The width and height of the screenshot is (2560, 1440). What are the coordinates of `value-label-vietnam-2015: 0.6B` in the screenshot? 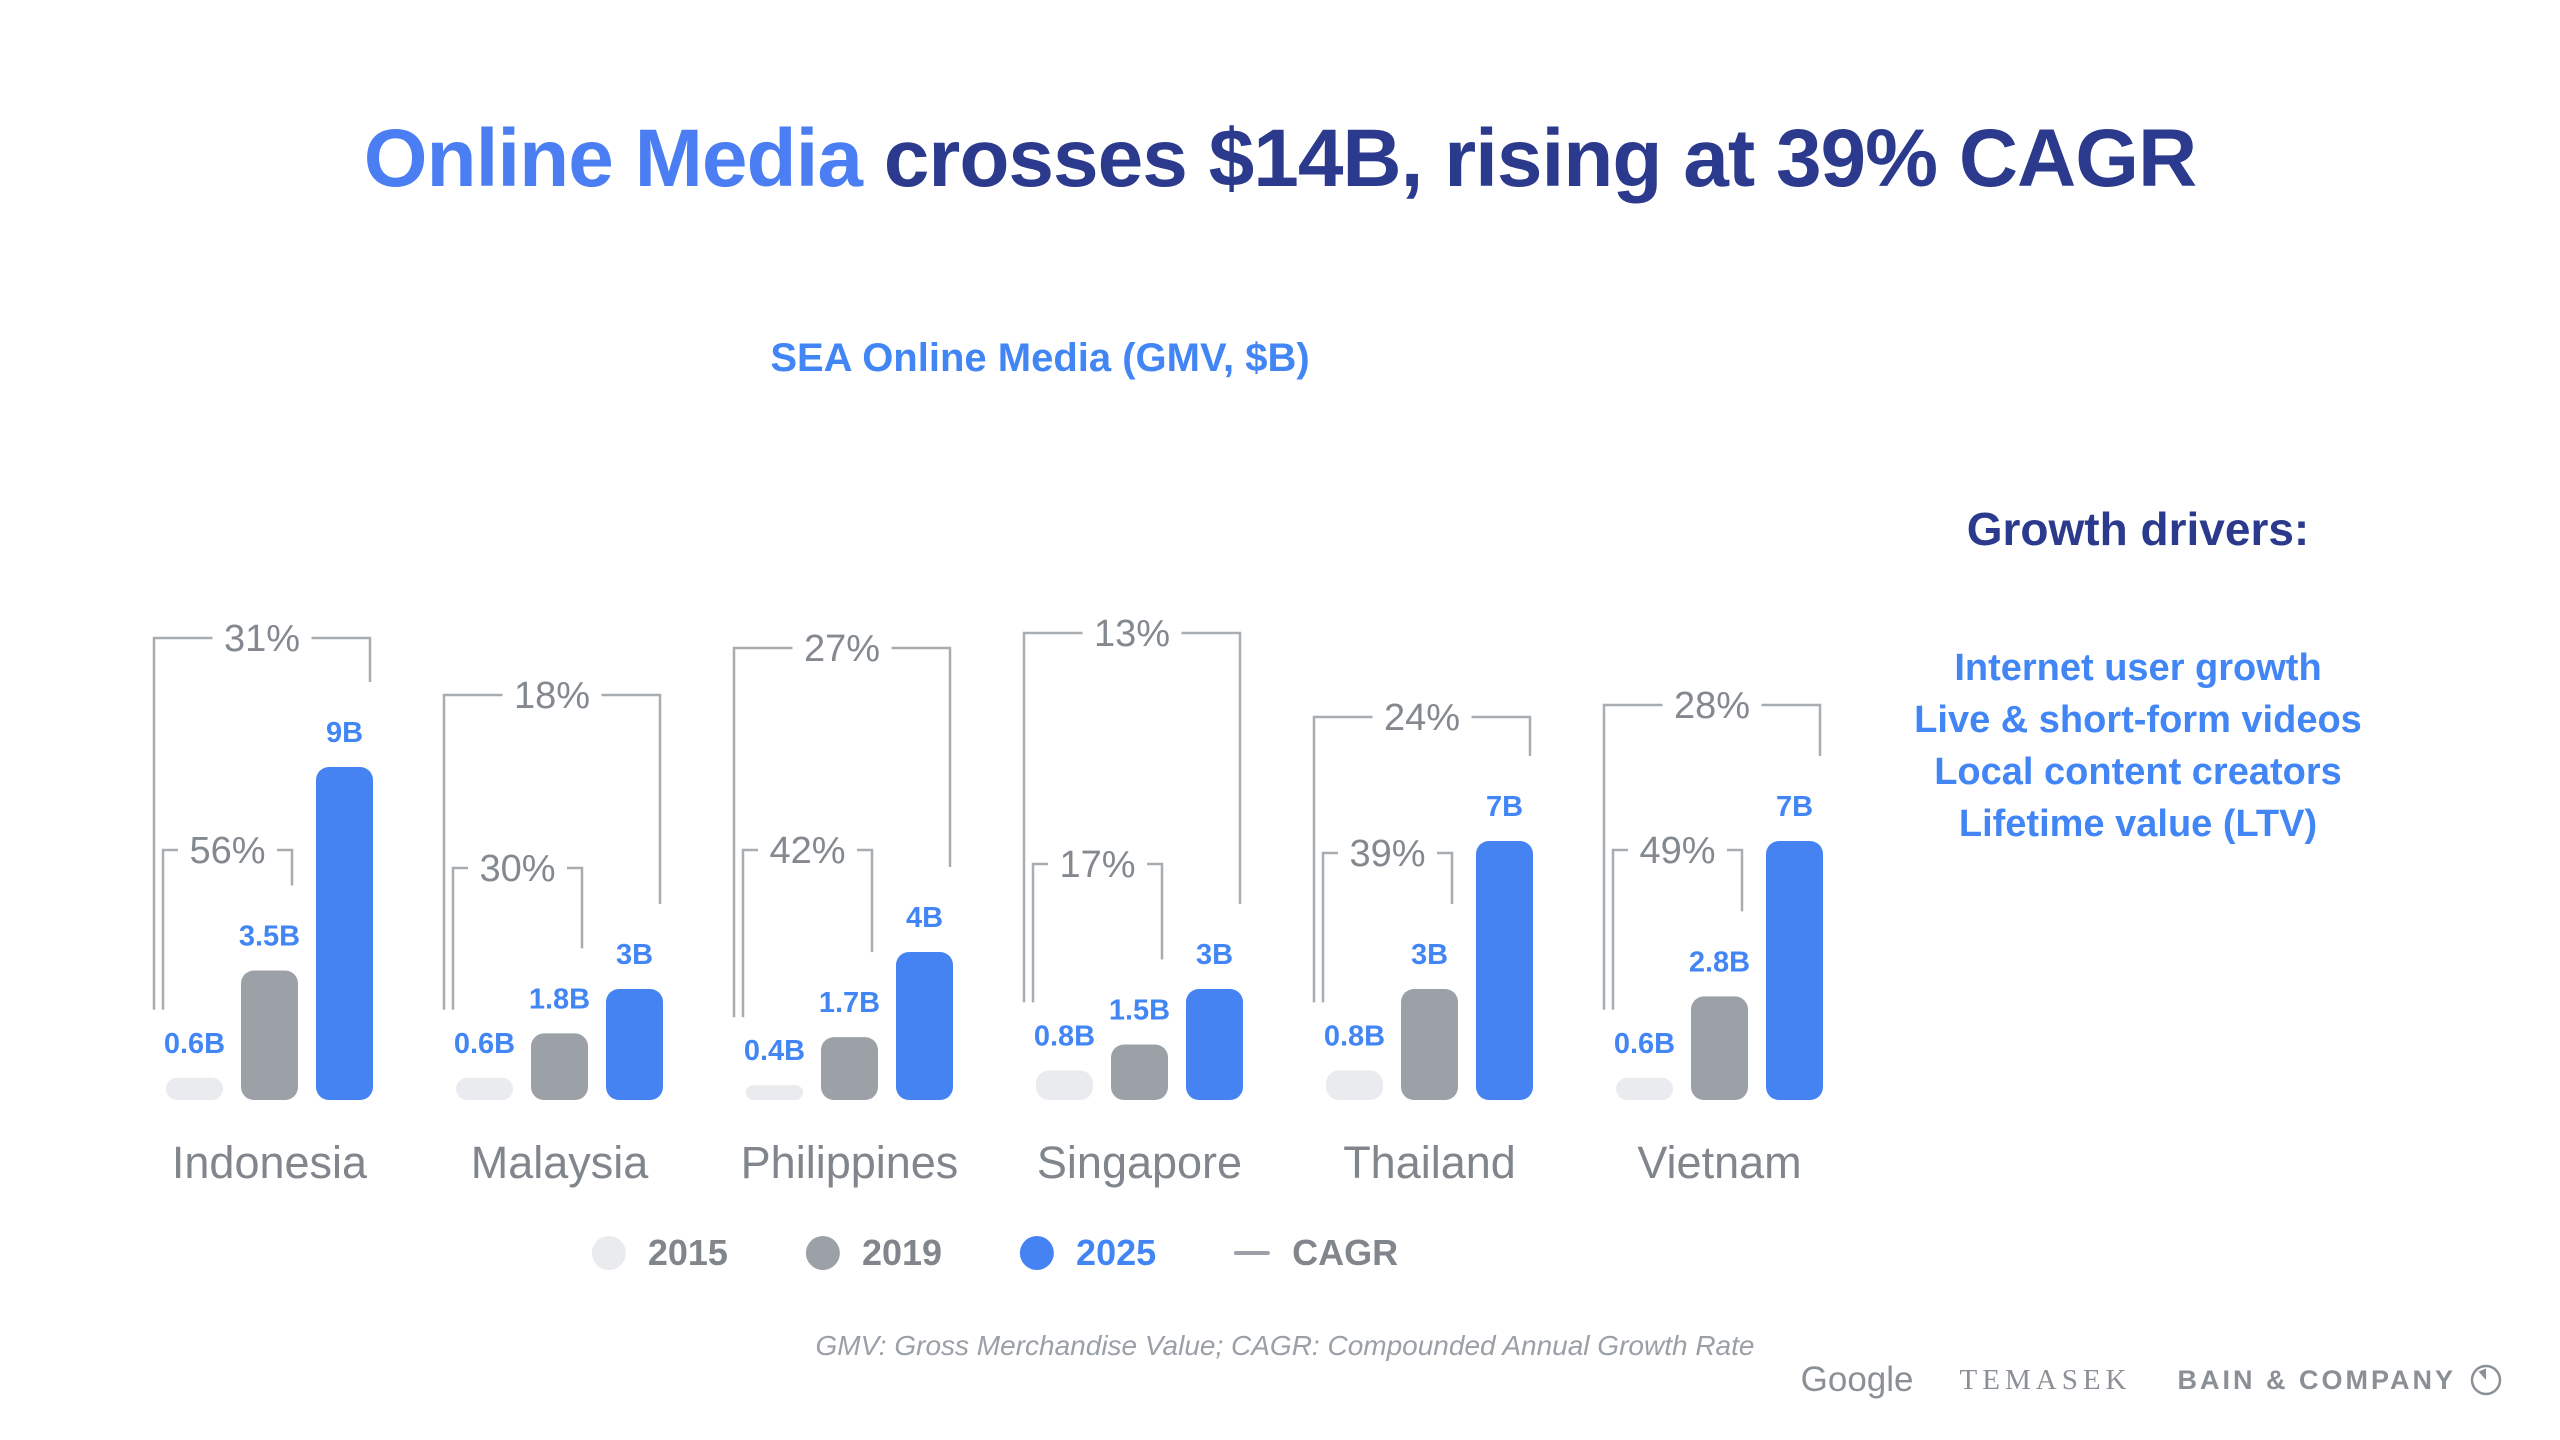 It's located at (1644, 1044).